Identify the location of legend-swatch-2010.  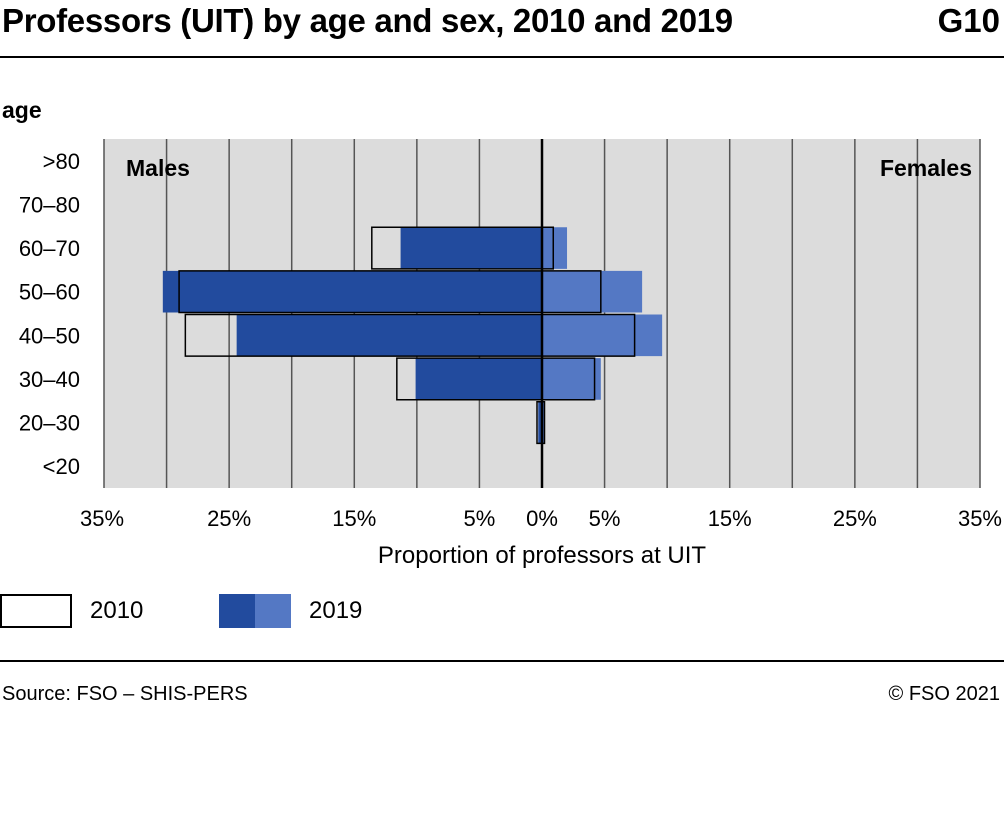
(36, 611).